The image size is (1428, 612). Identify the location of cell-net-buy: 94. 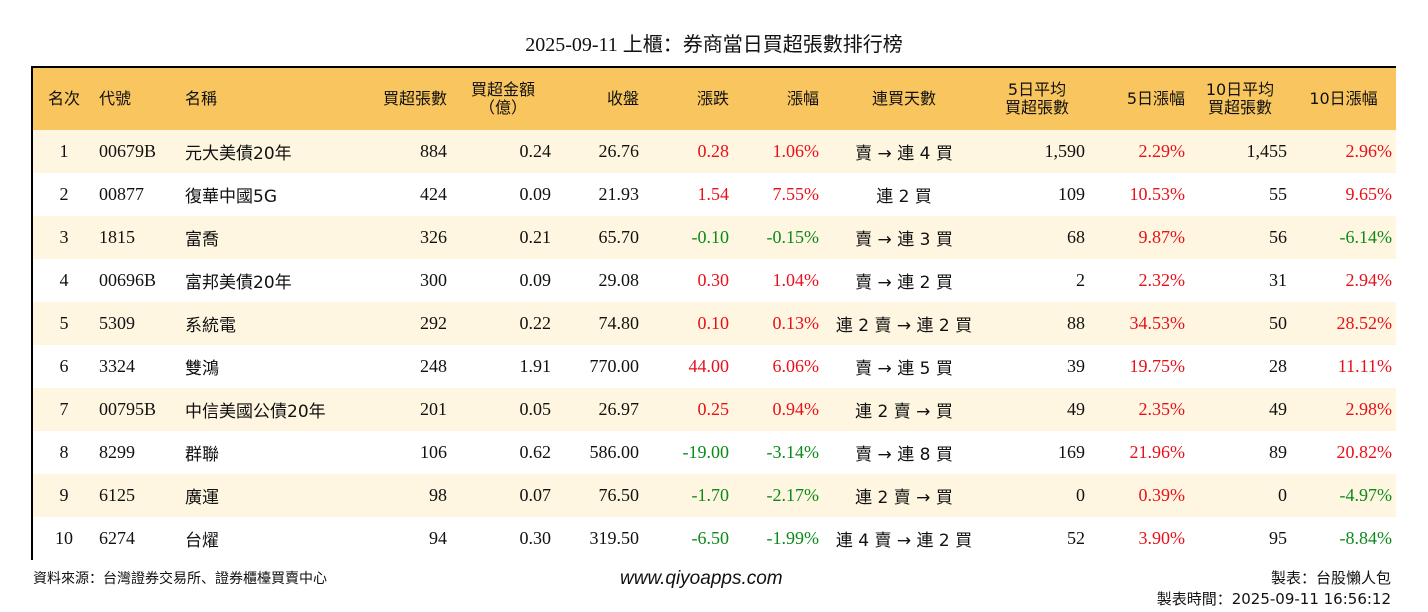
(438, 538).